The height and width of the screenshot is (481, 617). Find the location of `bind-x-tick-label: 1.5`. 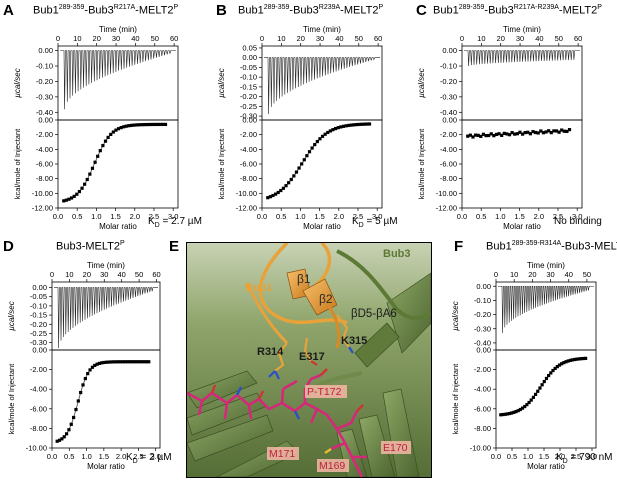

bind-x-tick-label: 1.5 is located at coordinates (544, 456).